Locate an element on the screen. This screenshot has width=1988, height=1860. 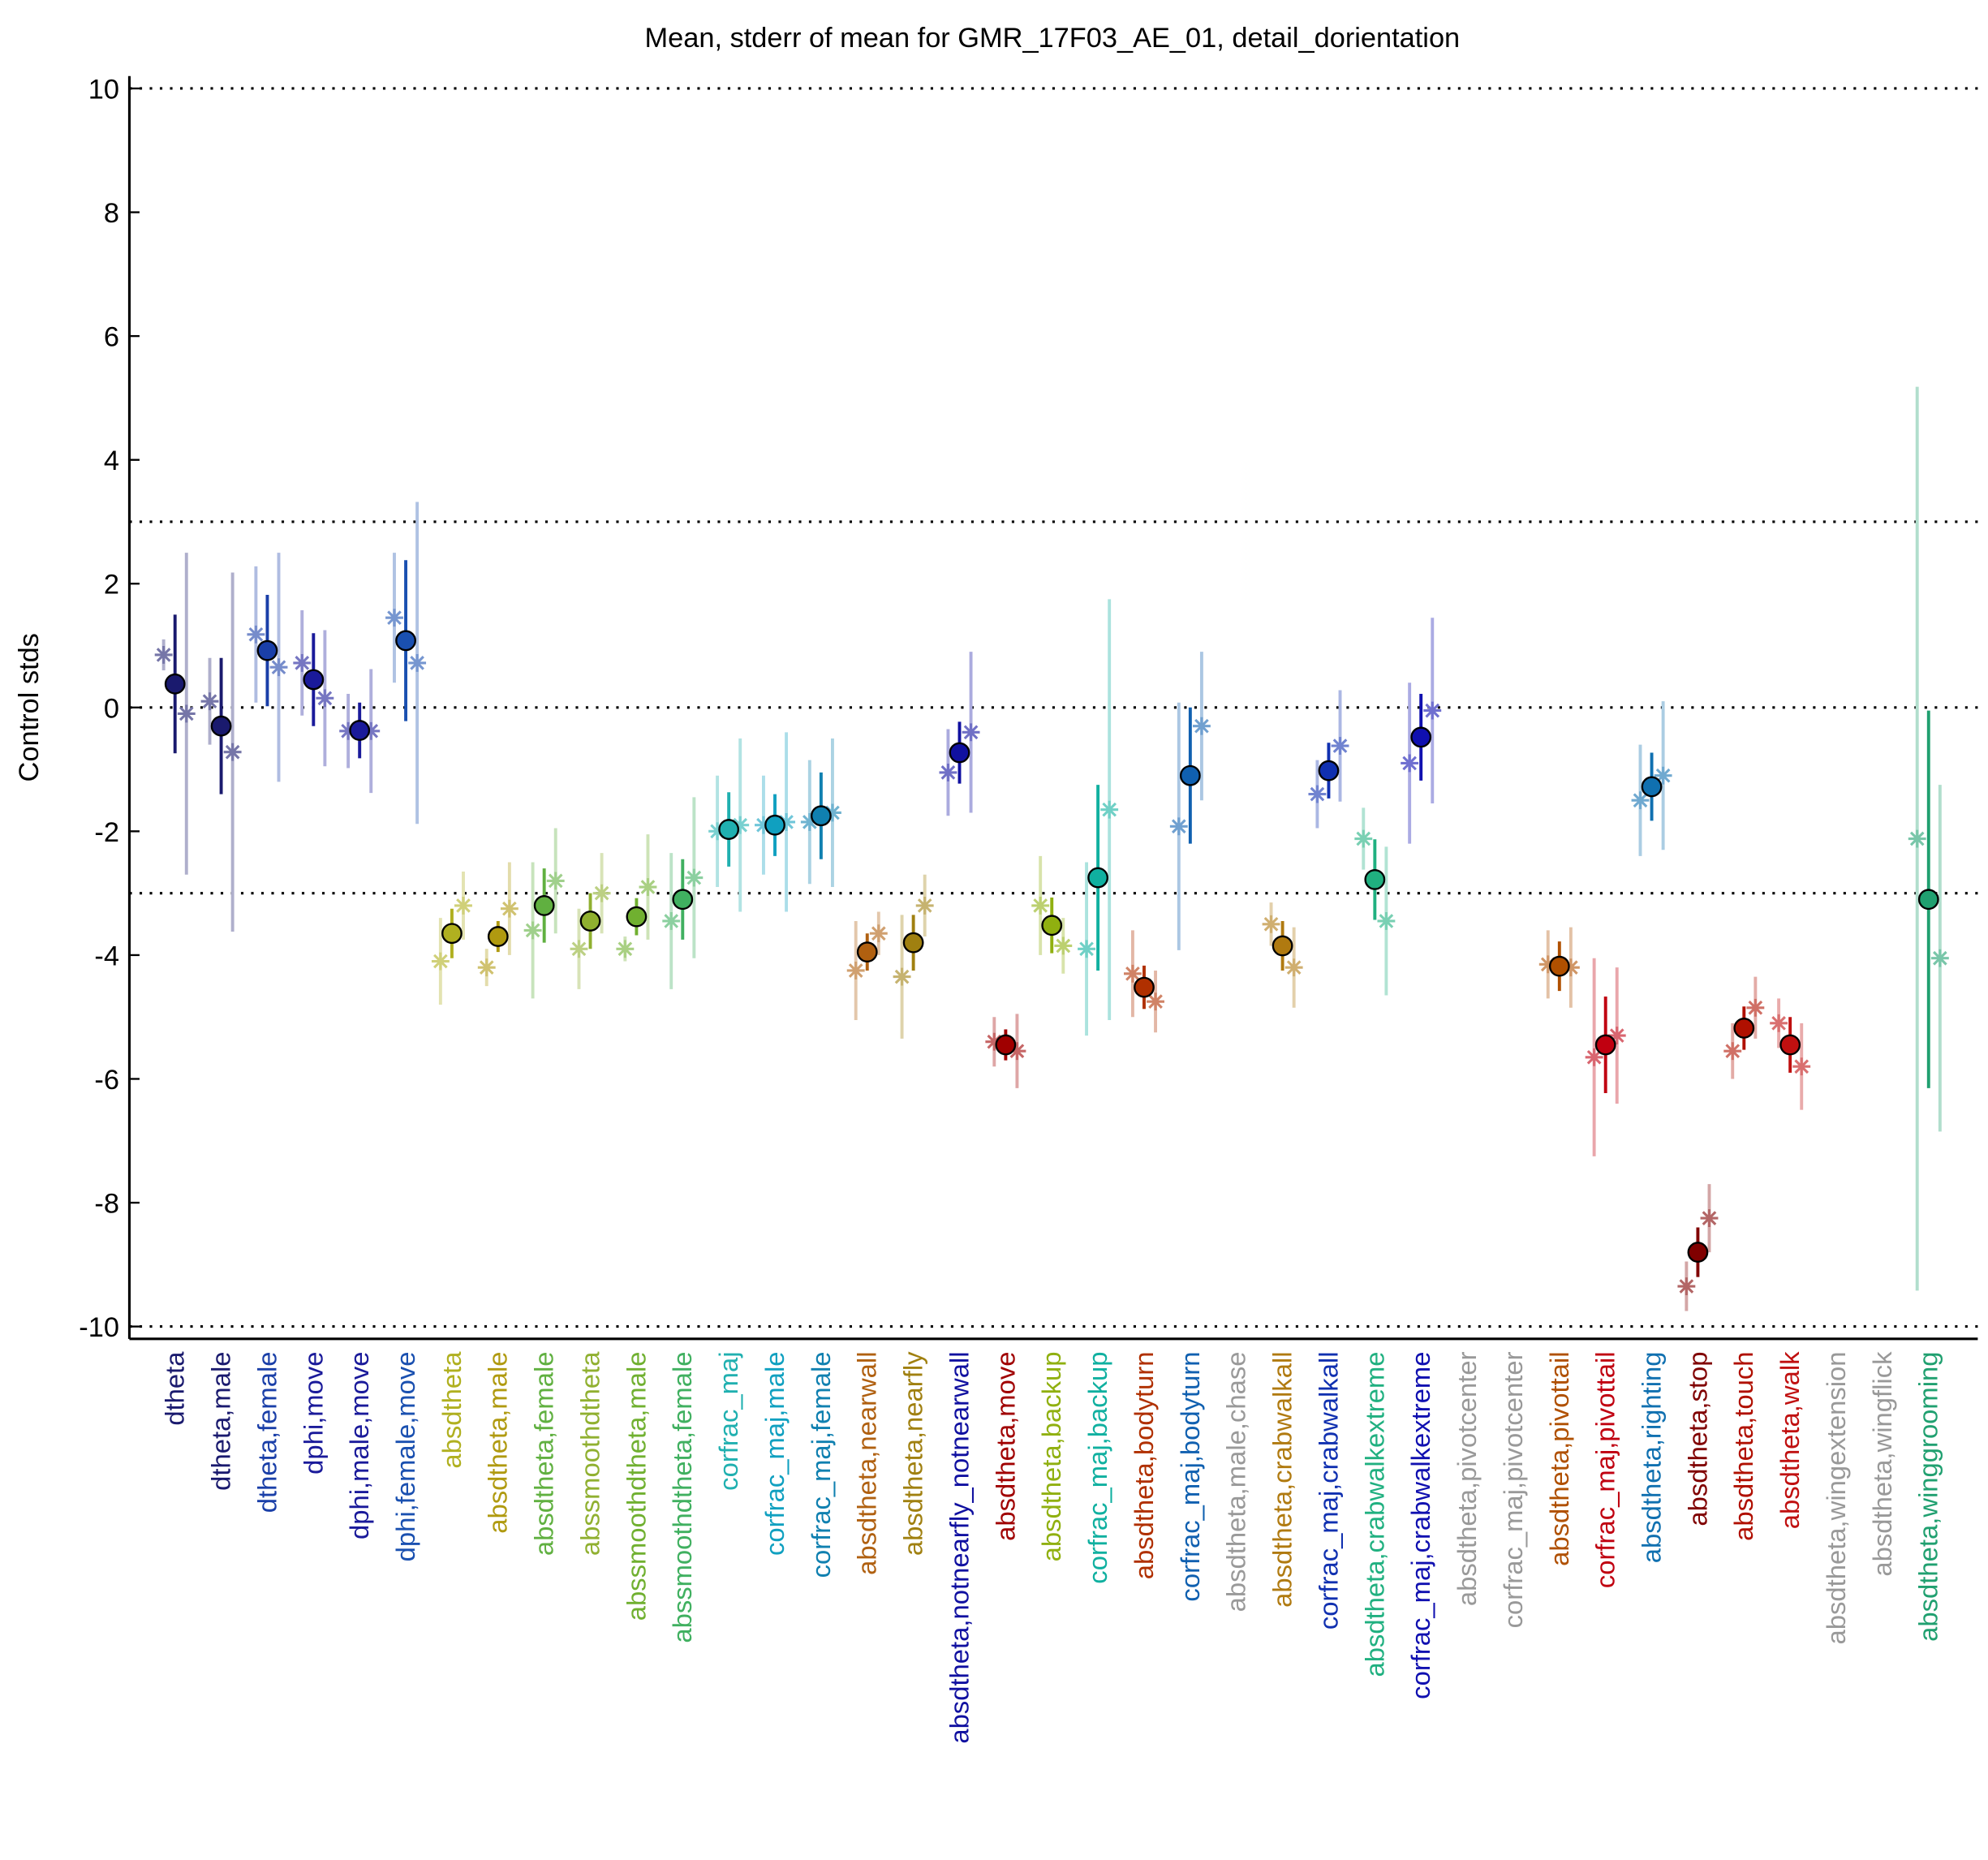
x-tick-label: absdtheta,male,chase is located at coordinates (1236, 1481).